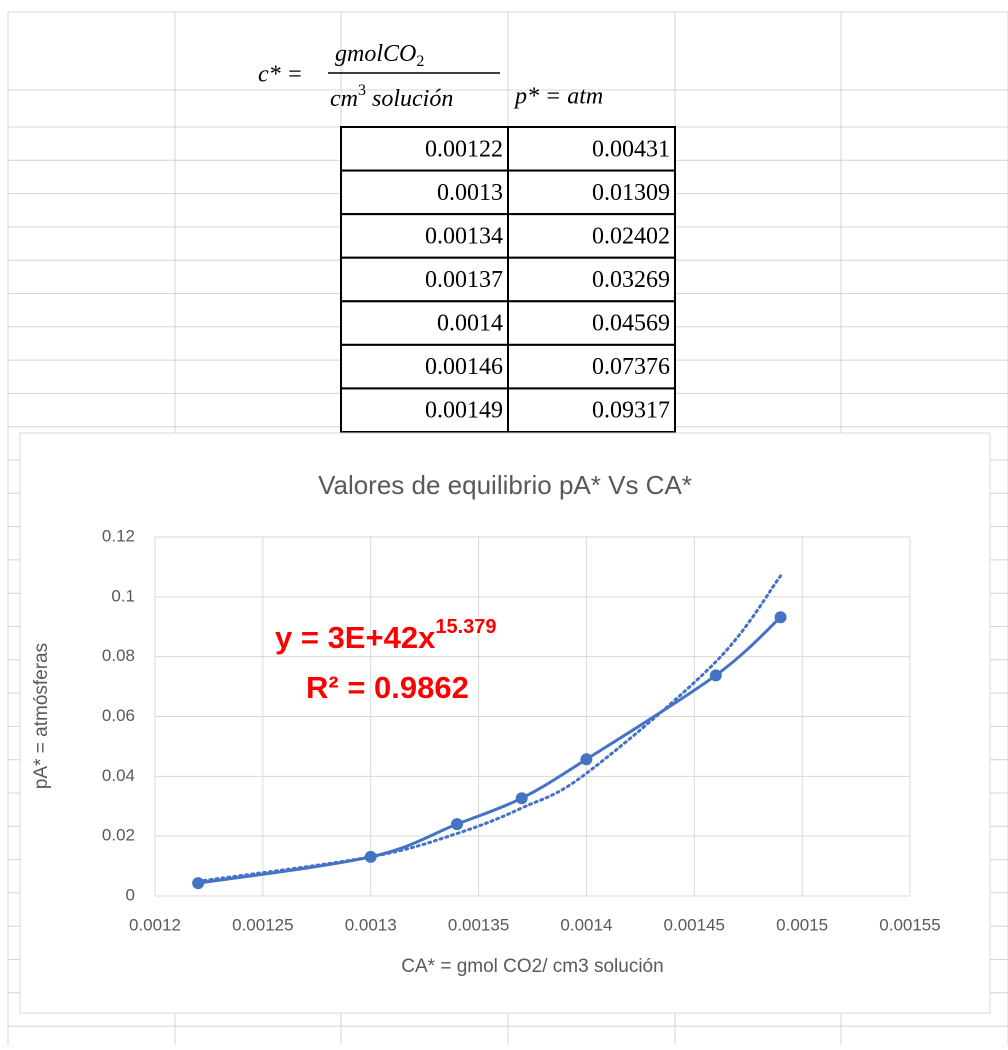  Describe the element at coordinates (464, 367) in the screenshot. I see `table-value: 0.00146` at that location.